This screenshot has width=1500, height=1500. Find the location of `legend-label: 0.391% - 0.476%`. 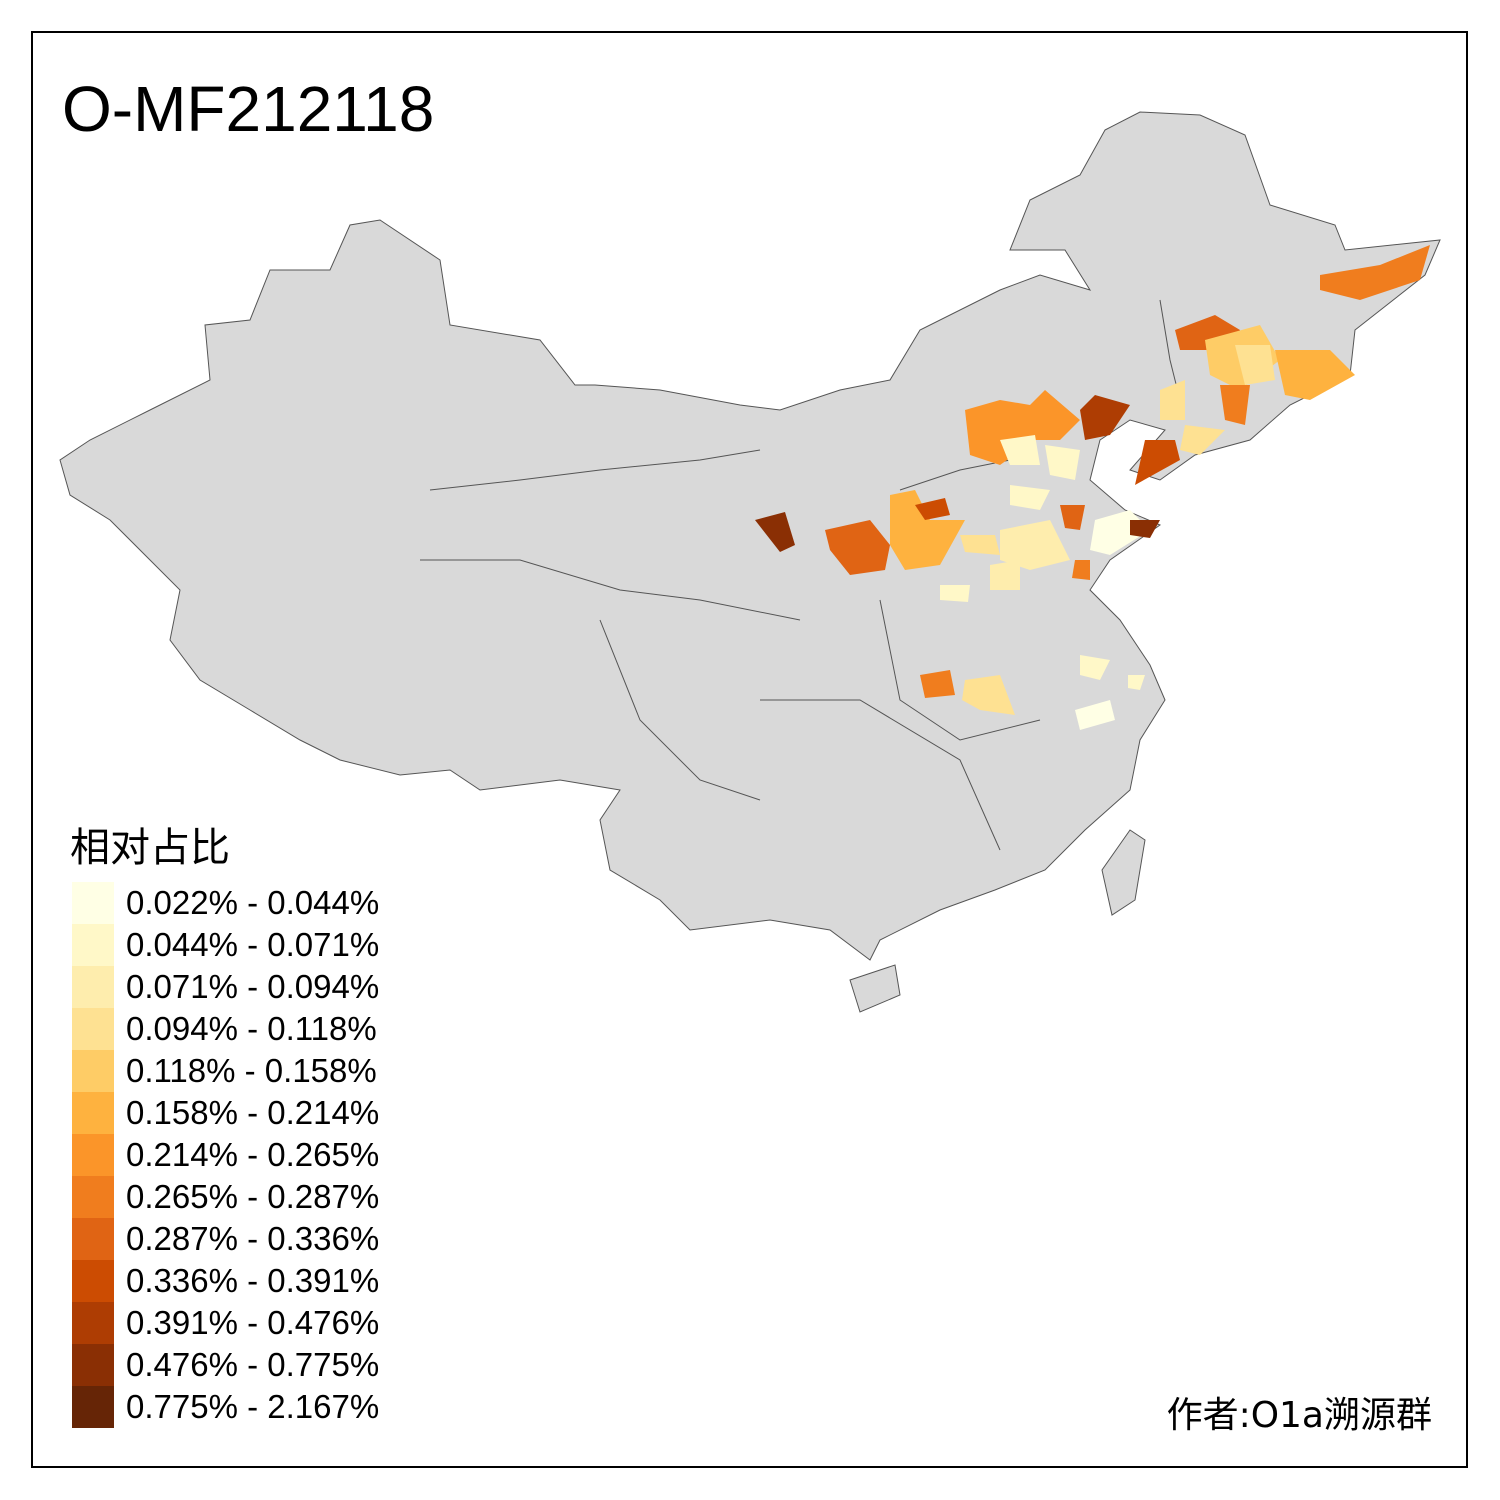

legend-label: 0.391% - 0.476% is located at coordinates (253, 1322).